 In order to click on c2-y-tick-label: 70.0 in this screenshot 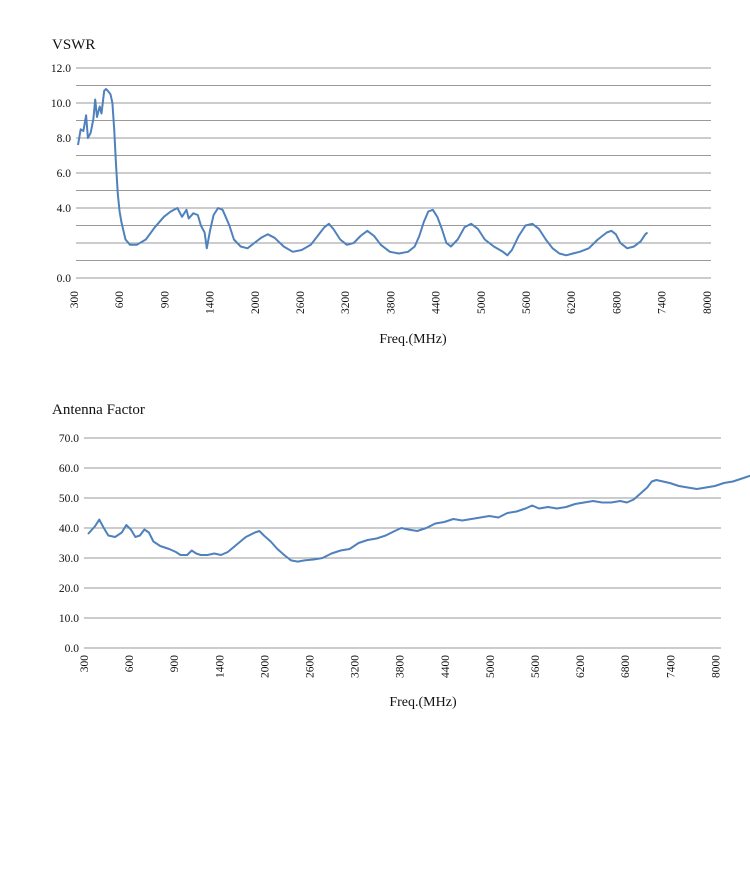, I will do `click(69, 439)`.